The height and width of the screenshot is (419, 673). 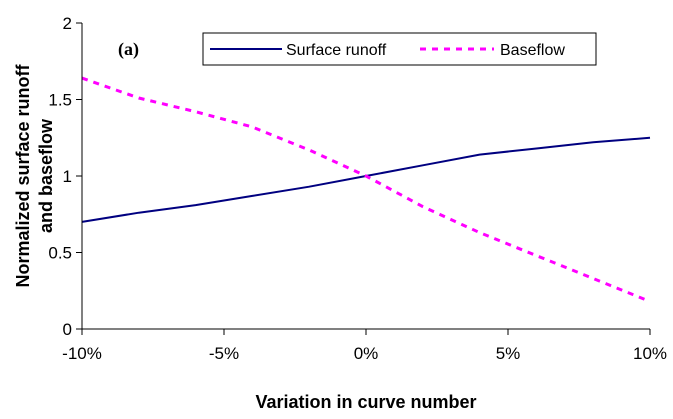 I want to click on panel-label: (a), so click(x=128, y=49).